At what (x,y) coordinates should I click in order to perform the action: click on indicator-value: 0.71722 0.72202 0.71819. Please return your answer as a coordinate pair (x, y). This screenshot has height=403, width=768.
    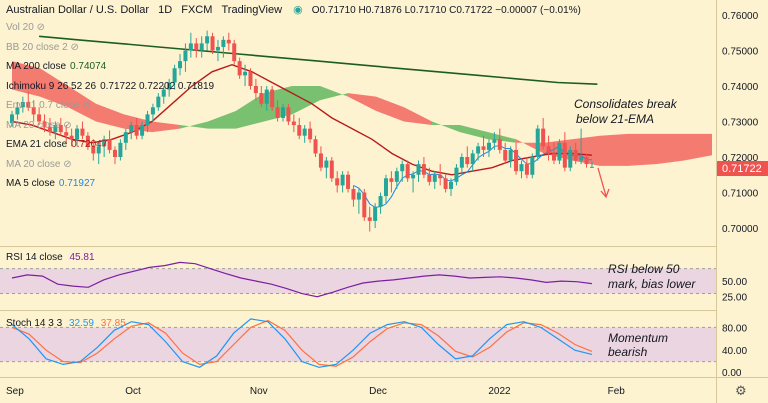
    Looking at the image, I should click on (157, 86).